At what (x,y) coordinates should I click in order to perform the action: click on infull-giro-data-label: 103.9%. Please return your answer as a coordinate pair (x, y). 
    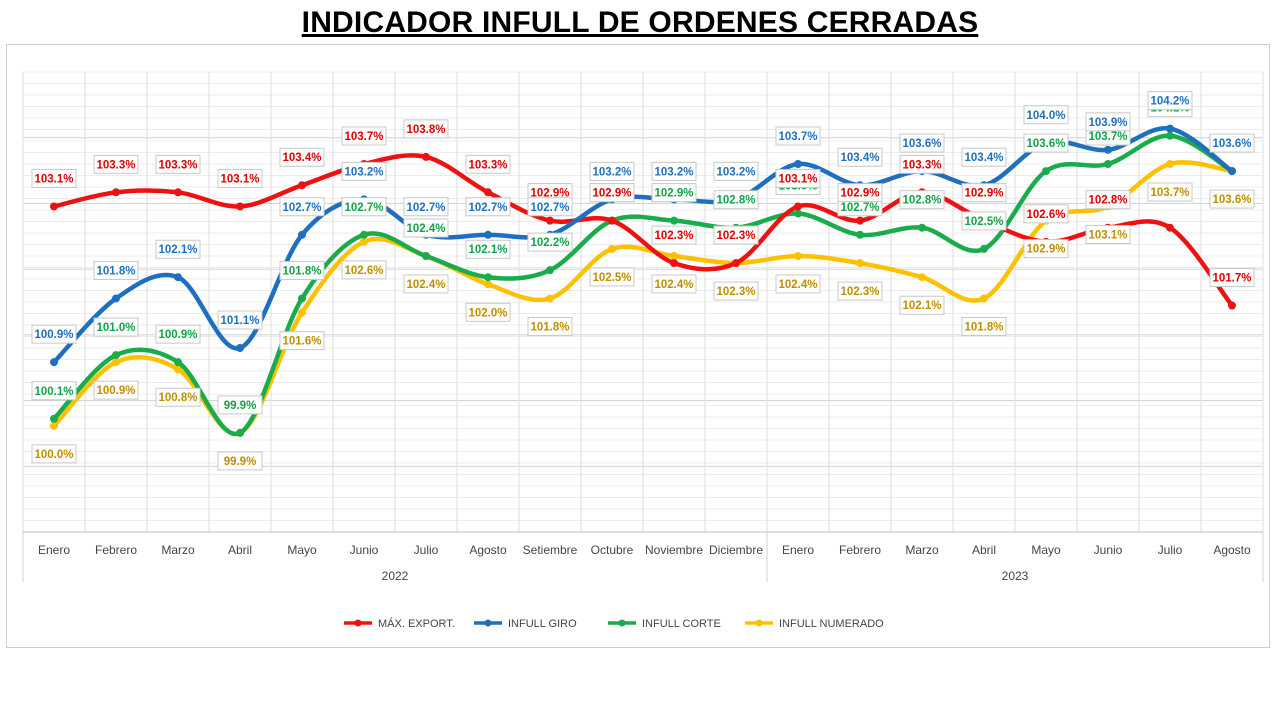
    Looking at the image, I should click on (1107, 123).